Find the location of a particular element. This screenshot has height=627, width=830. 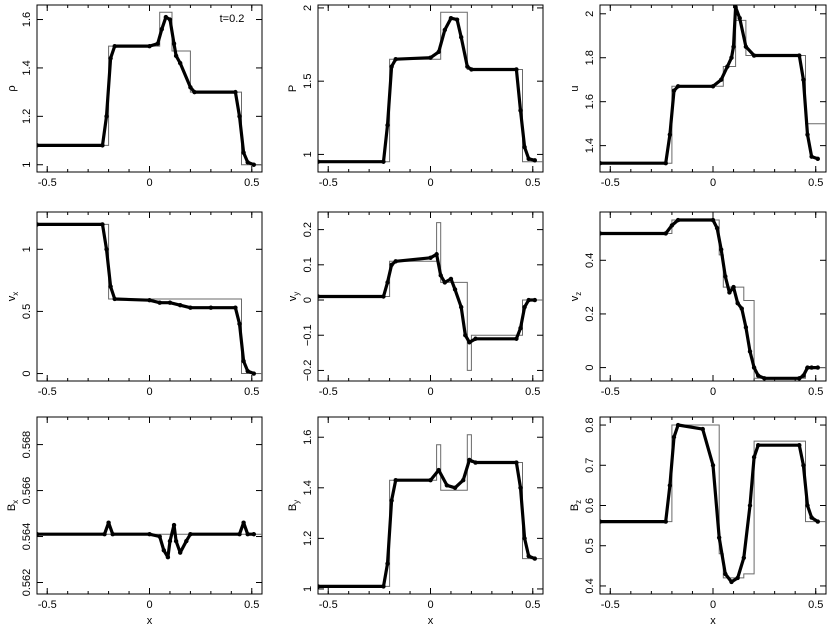

panel-4: -0.5 0 0.5 0 0.5 1 vx is located at coordinates (134, 304).